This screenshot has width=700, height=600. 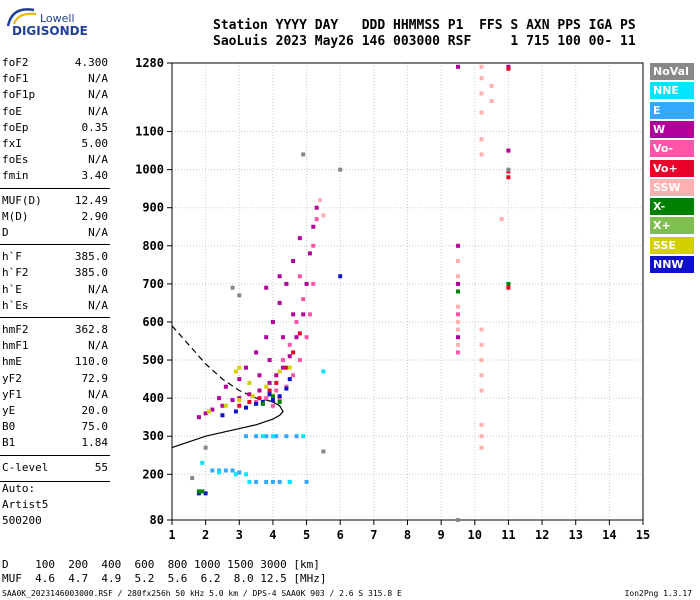 I want to click on param-value: 75.0, so click(x=95, y=427).